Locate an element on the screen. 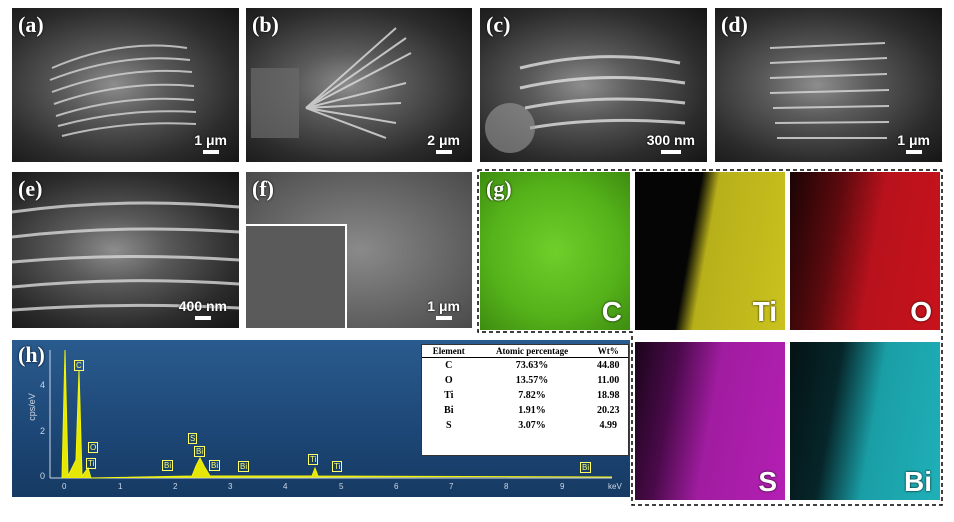 This screenshot has height=522, width=954. map-element-label: O is located at coordinates (921, 311).